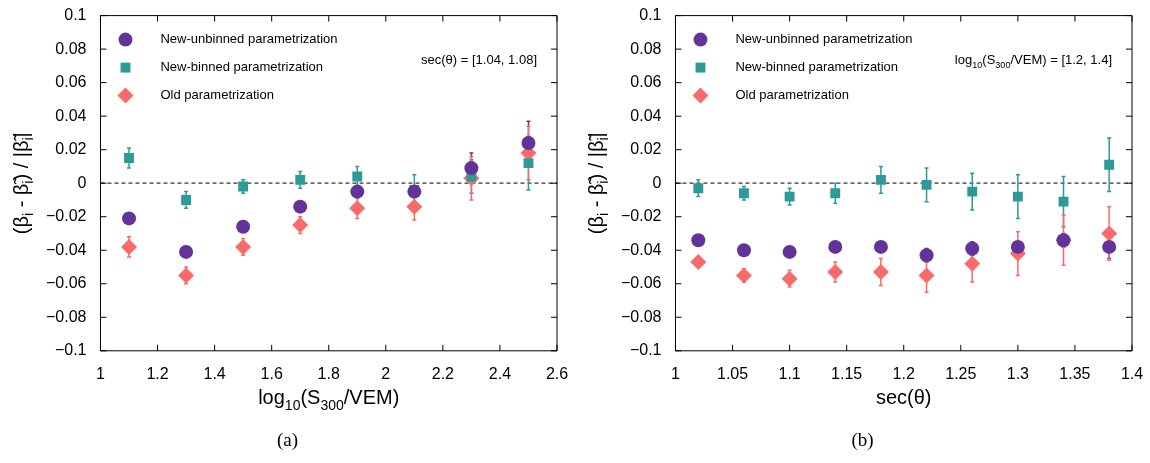 The height and width of the screenshot is (463, 1150). What do you see at coordinates (287, 440) in the screenshot?
I see `text: (a)` at bounding box center [287, 440].